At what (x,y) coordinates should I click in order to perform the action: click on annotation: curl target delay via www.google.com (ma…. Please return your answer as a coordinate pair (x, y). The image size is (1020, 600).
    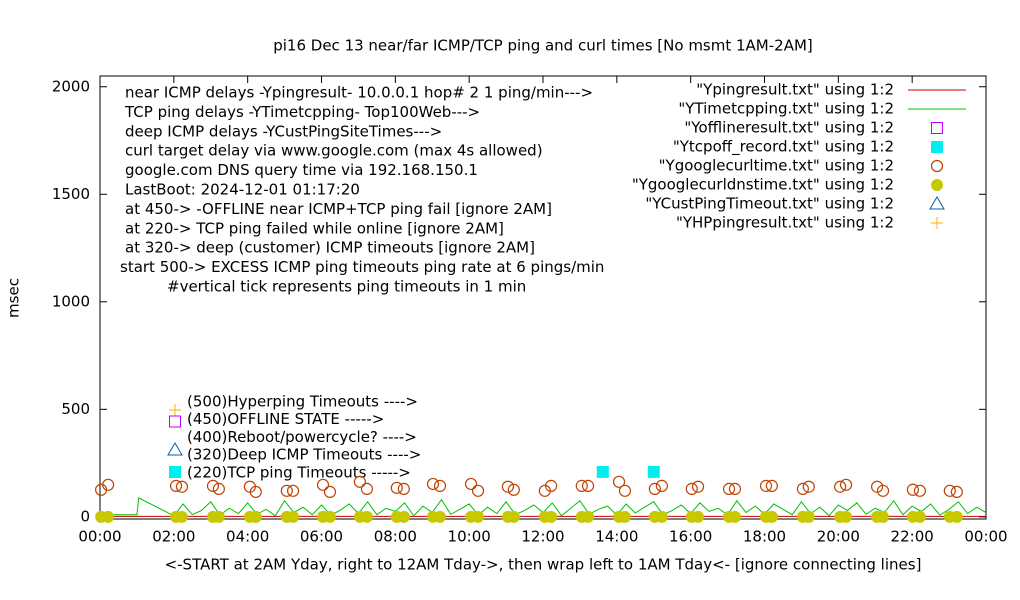
    Looking at the image, I should click on (334, 151).